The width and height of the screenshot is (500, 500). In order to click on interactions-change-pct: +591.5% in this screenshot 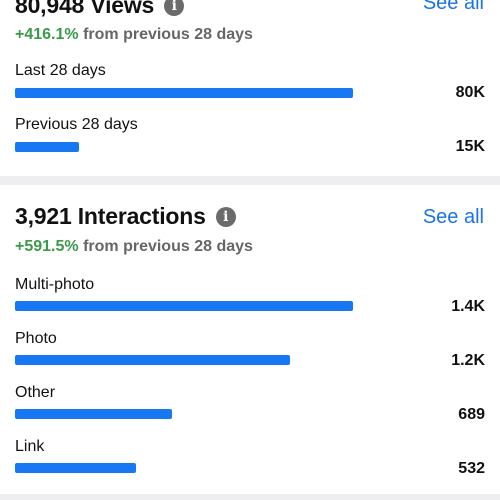, I will do `click(47, 246)`.